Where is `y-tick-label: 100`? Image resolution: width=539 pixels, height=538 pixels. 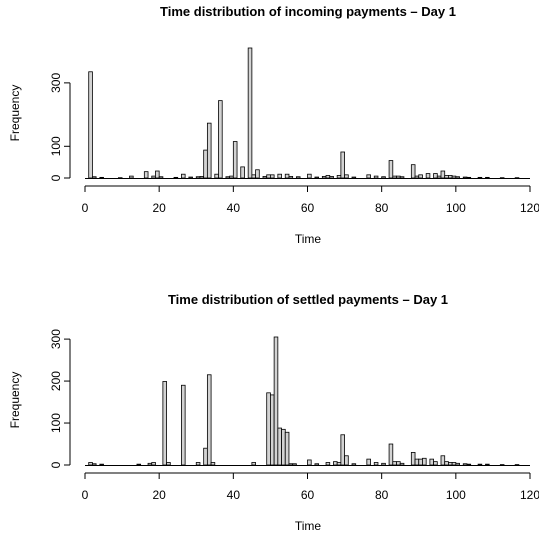
y-tick-label: 100 is located at coordinates (56, 146).